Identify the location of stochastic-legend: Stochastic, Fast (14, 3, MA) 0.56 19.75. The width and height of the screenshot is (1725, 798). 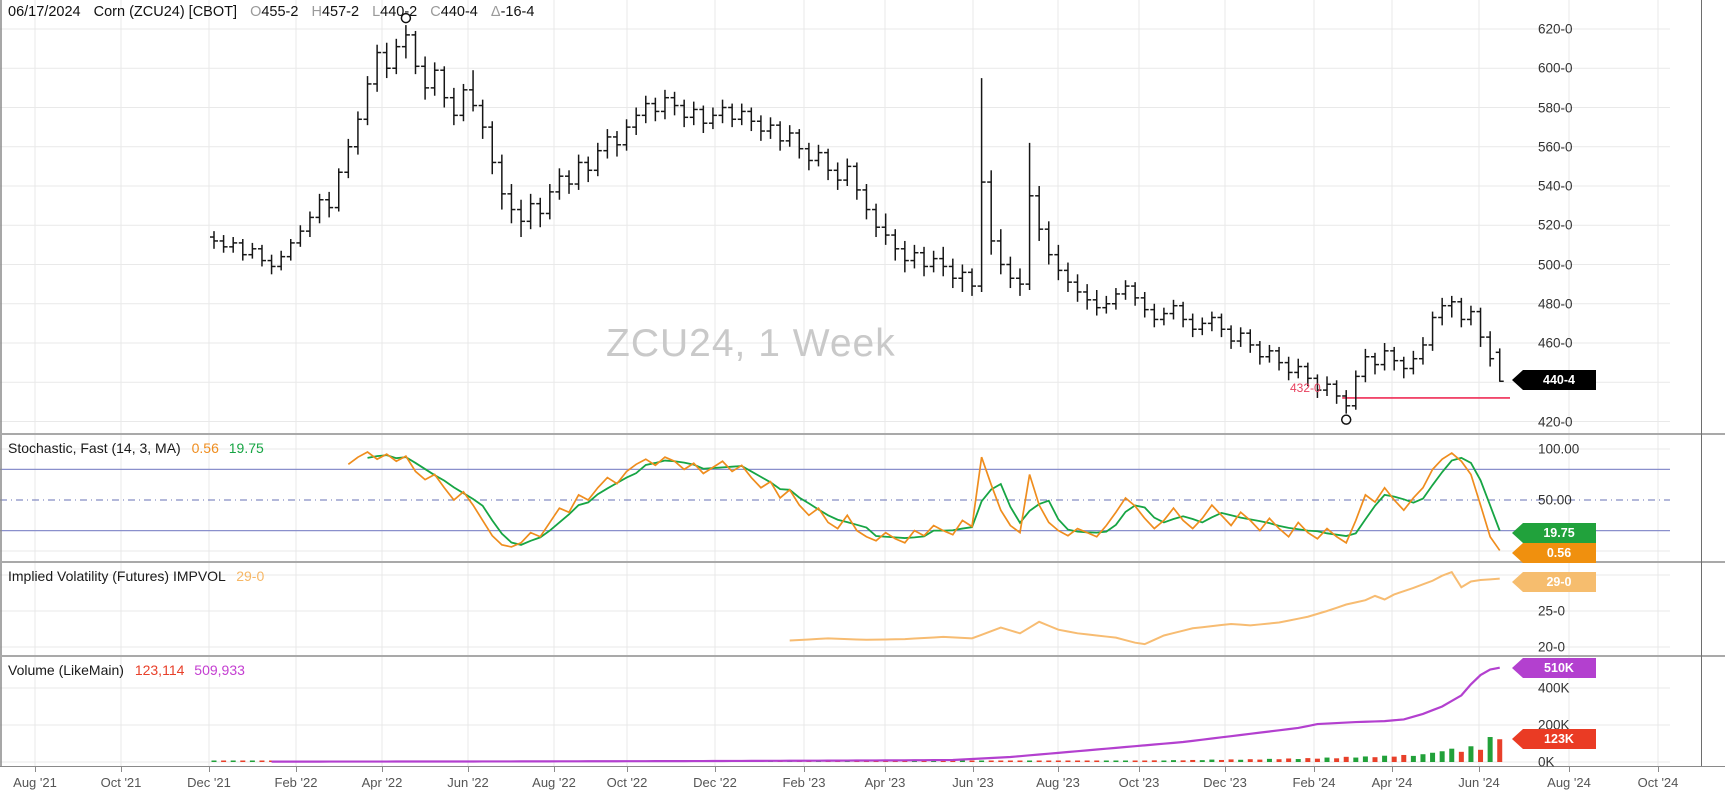
(136, 448).